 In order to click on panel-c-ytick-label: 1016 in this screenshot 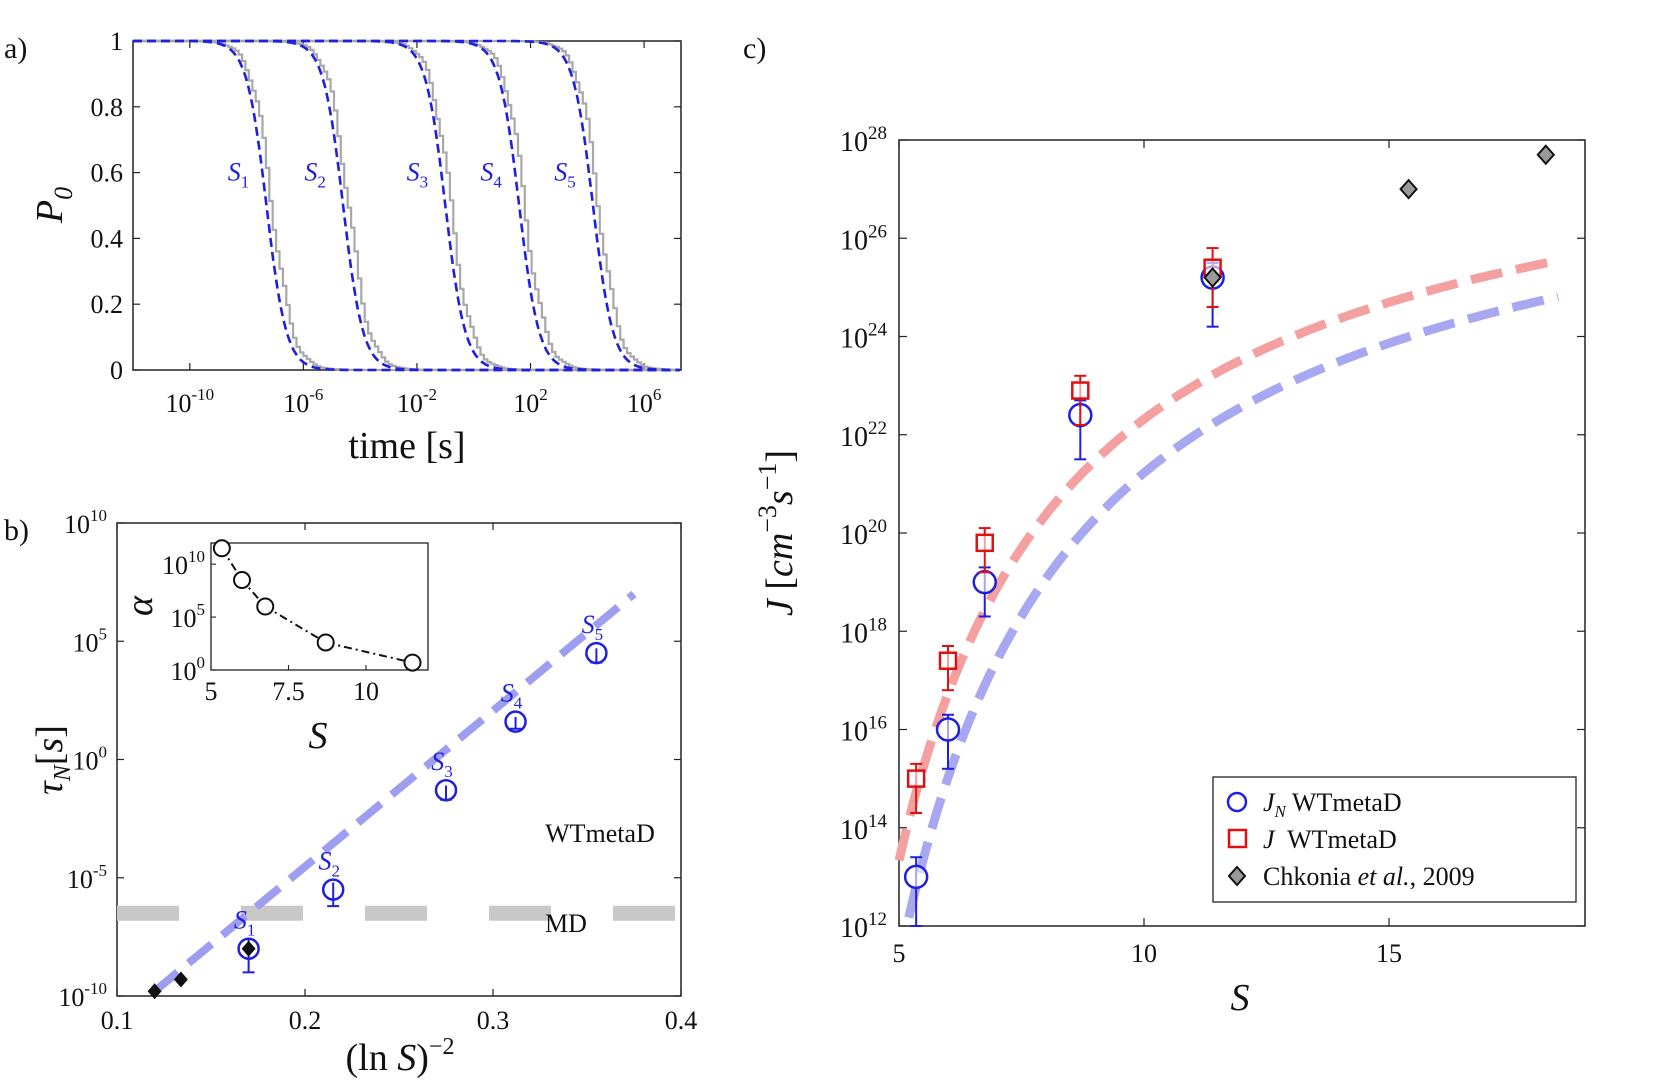, I will do `click(863, 730)`.